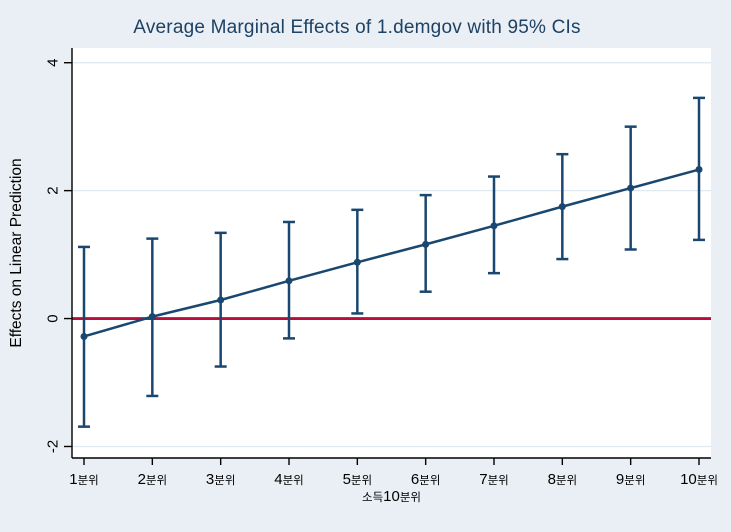 This screenshot has width=731, height=532. I want to click on y-tick-label: -2, so click(53, 446).